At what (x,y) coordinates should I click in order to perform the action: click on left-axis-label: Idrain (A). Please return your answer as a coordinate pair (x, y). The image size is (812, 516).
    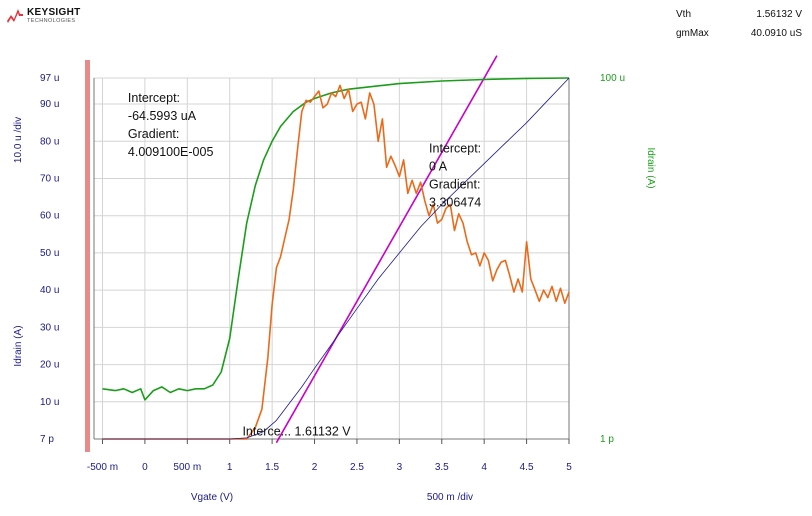
    Looking at the image, I should click on (18, 345).